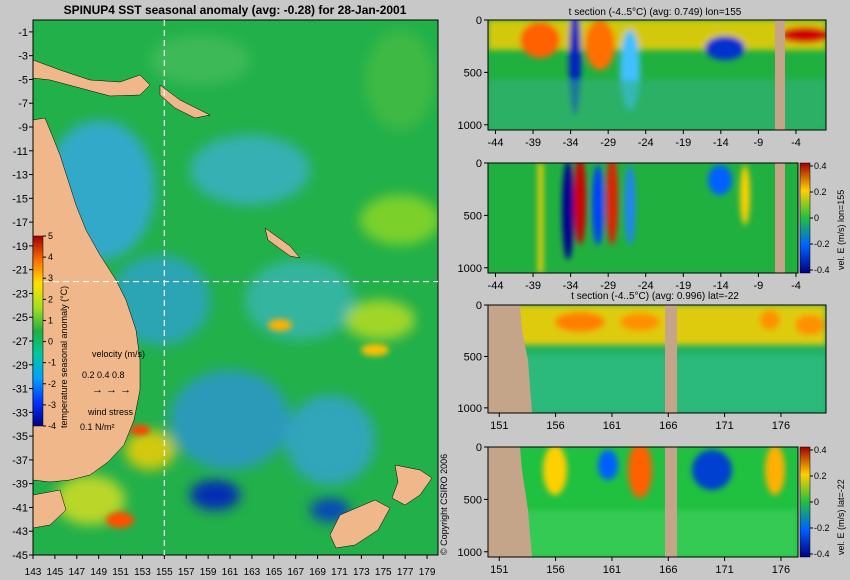 Image resolution: width=850 pixels, height=580 pixels. Describe the element at coordinates (164, 572) in the screenshot. I see `map-x-tick-label: 155` at that location.